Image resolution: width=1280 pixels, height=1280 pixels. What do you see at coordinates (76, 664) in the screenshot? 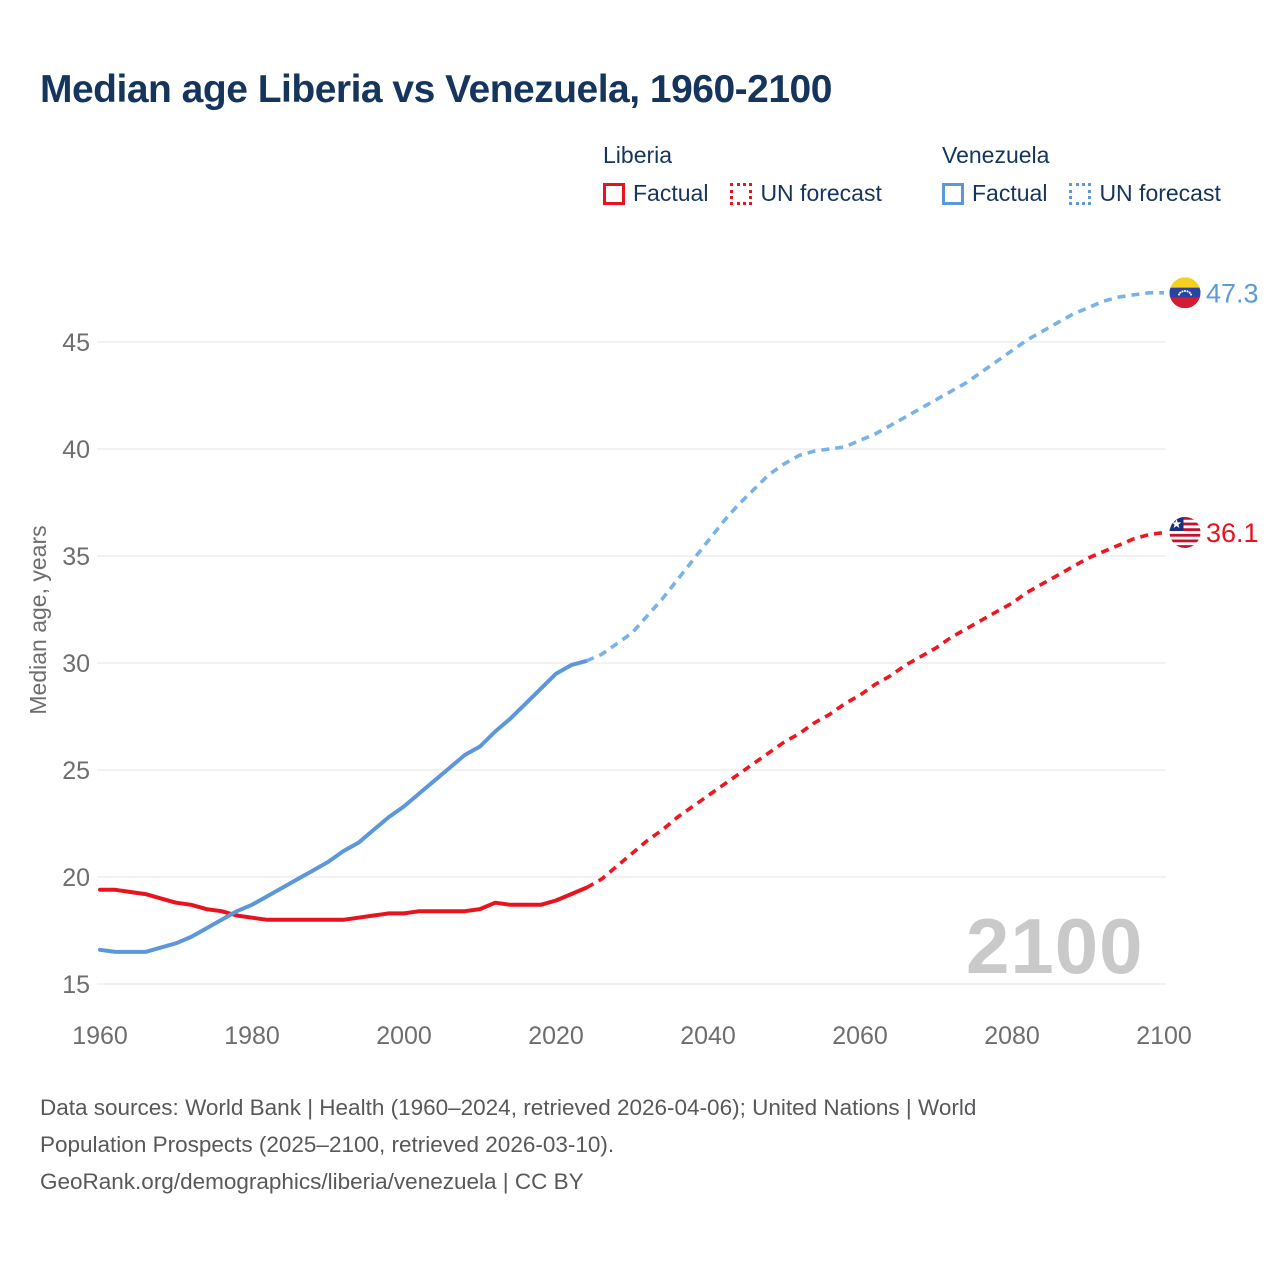
I see `y-tick-label: 30` at bounding box center [76, 664].